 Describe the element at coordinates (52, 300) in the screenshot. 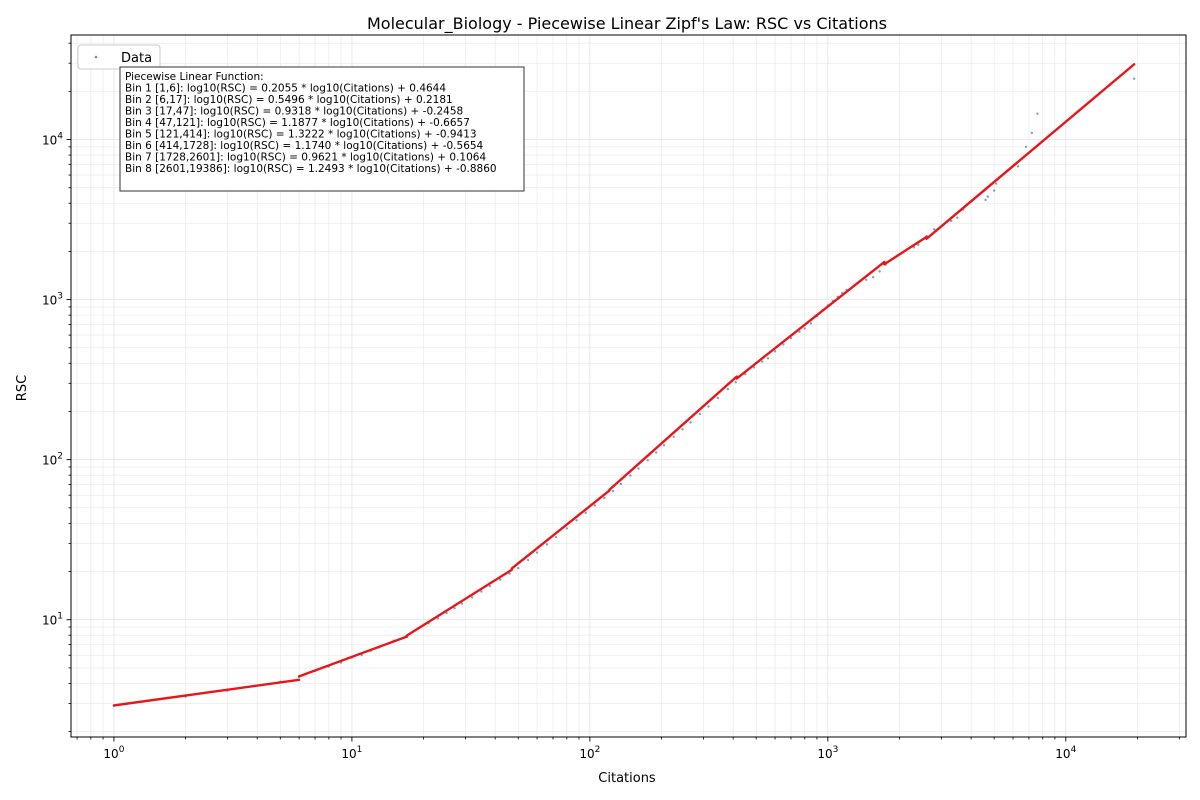

I see `y-tick-label: 10³` at that location.